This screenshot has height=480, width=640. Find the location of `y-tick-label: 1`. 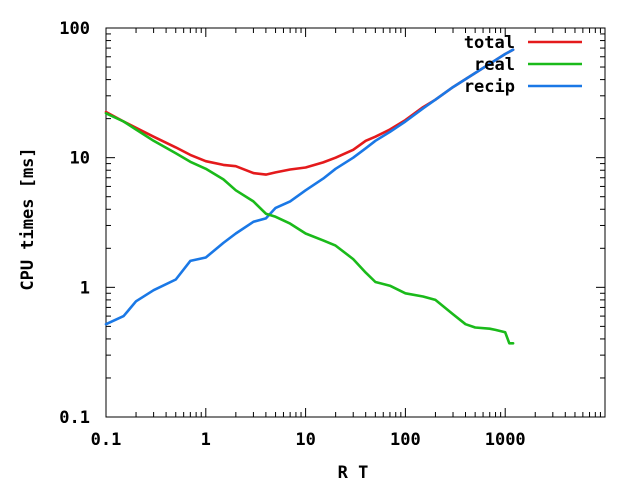

y-tick-label: 1 is located at coordinates (85, 288).